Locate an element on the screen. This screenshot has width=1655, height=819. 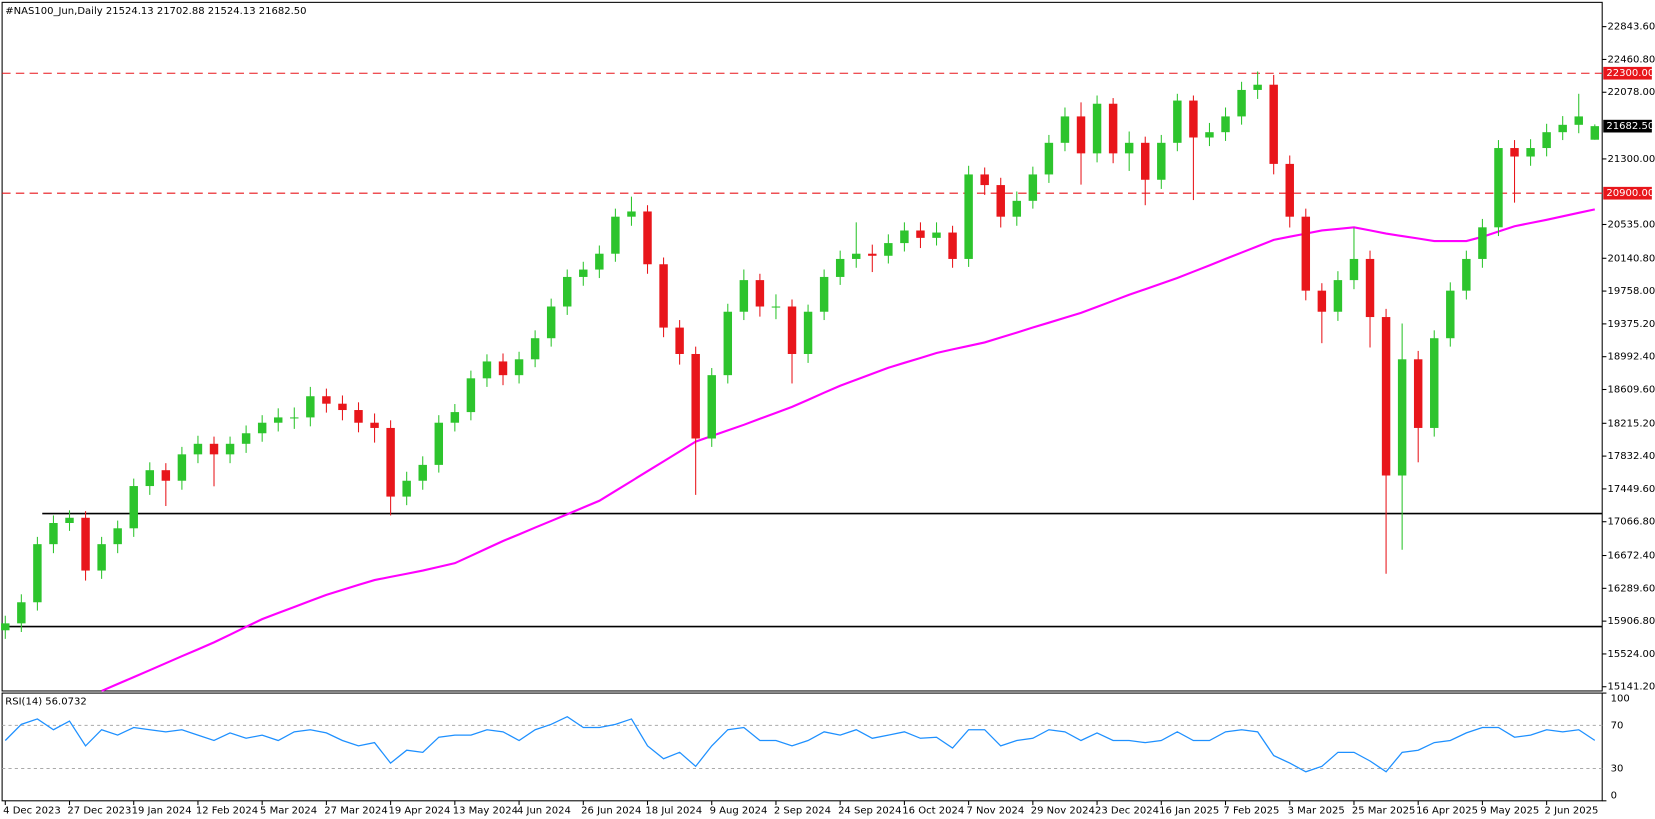
y-tick-label: 20535.00 is located at coordinates (1631, 224).